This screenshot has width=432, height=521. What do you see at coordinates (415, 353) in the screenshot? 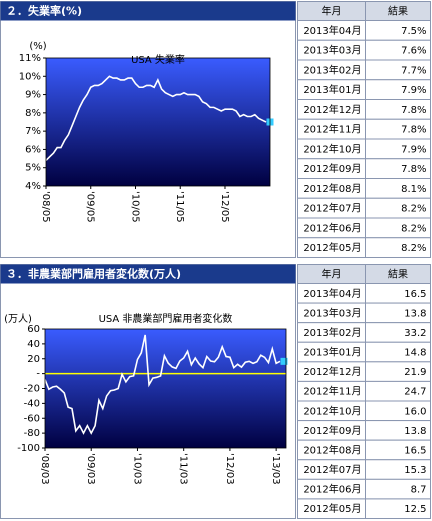
I see `table-cell-text: 14.8` at bounding box center [415, 353].